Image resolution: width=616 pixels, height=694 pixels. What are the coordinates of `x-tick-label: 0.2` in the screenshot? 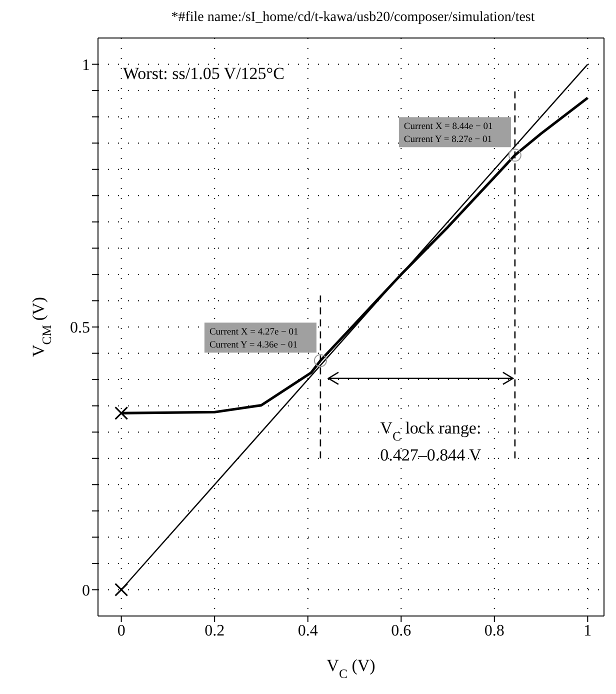 It's located at (214, 631).